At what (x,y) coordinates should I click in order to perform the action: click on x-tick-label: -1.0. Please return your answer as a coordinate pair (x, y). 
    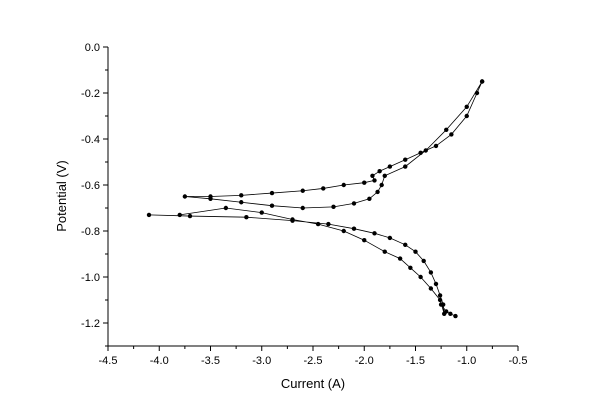
    Looking at the image, I should click on (466, 361).